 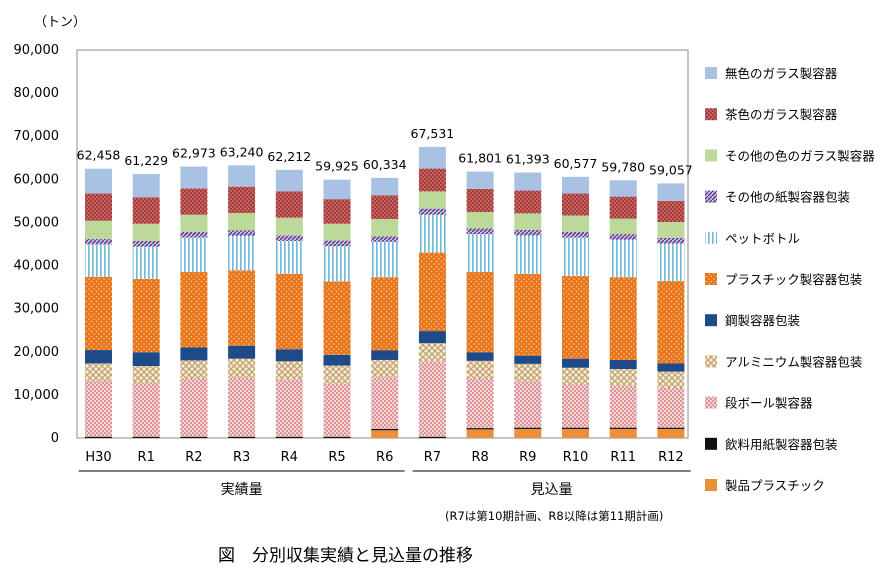 What do you see at coordinates (289, 457) in the screenshot?
I see `x-tick-label: R4` at bounding box center [289, 457].